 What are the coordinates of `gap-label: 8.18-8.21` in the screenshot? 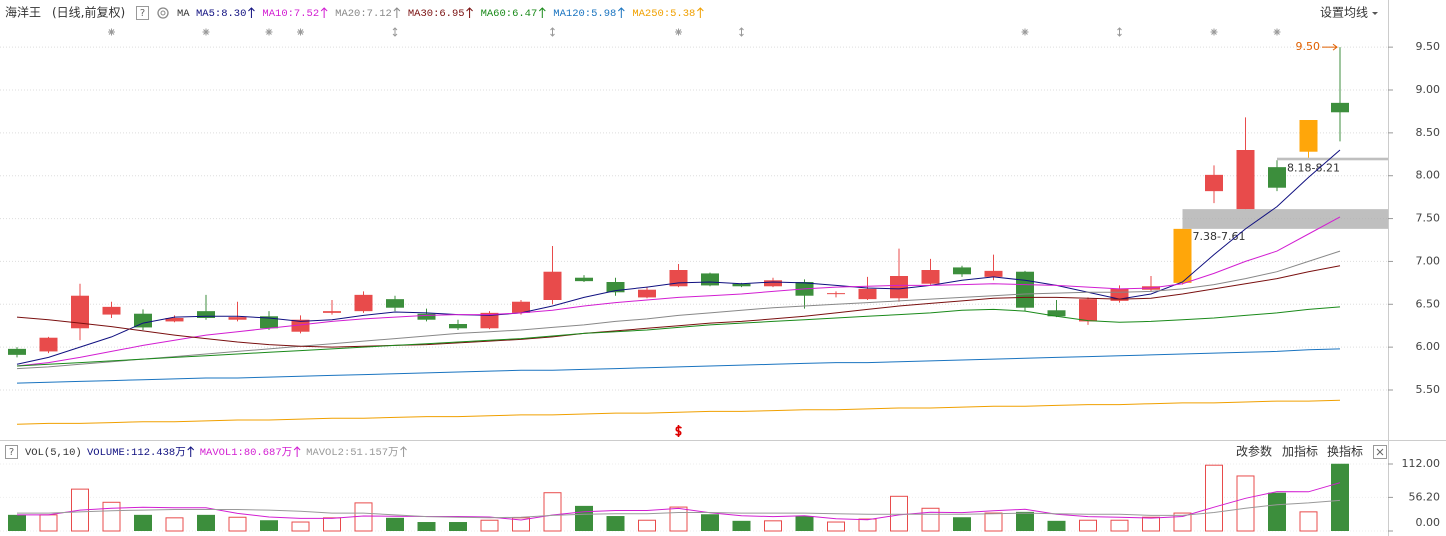 It's located at (1313, 167).